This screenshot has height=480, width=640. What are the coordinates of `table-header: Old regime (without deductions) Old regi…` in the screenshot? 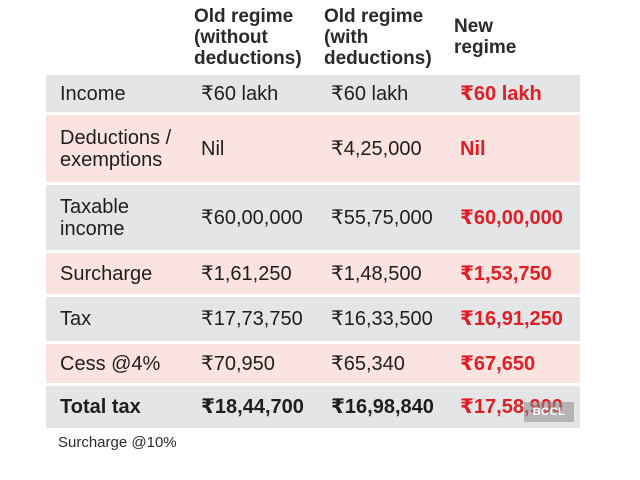 It's located at (320, 40).